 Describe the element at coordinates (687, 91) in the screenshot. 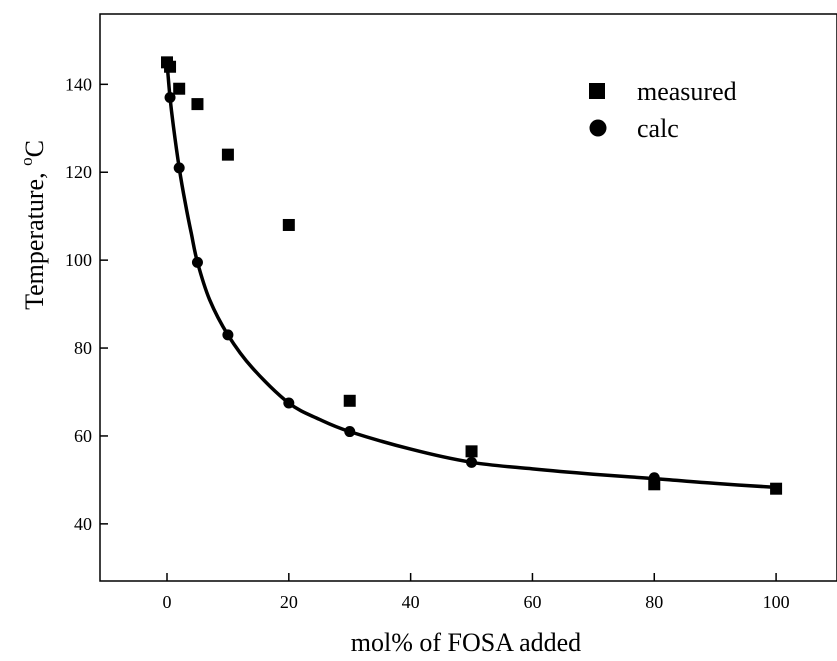

I see `legend-label-measured: measured` at that location.